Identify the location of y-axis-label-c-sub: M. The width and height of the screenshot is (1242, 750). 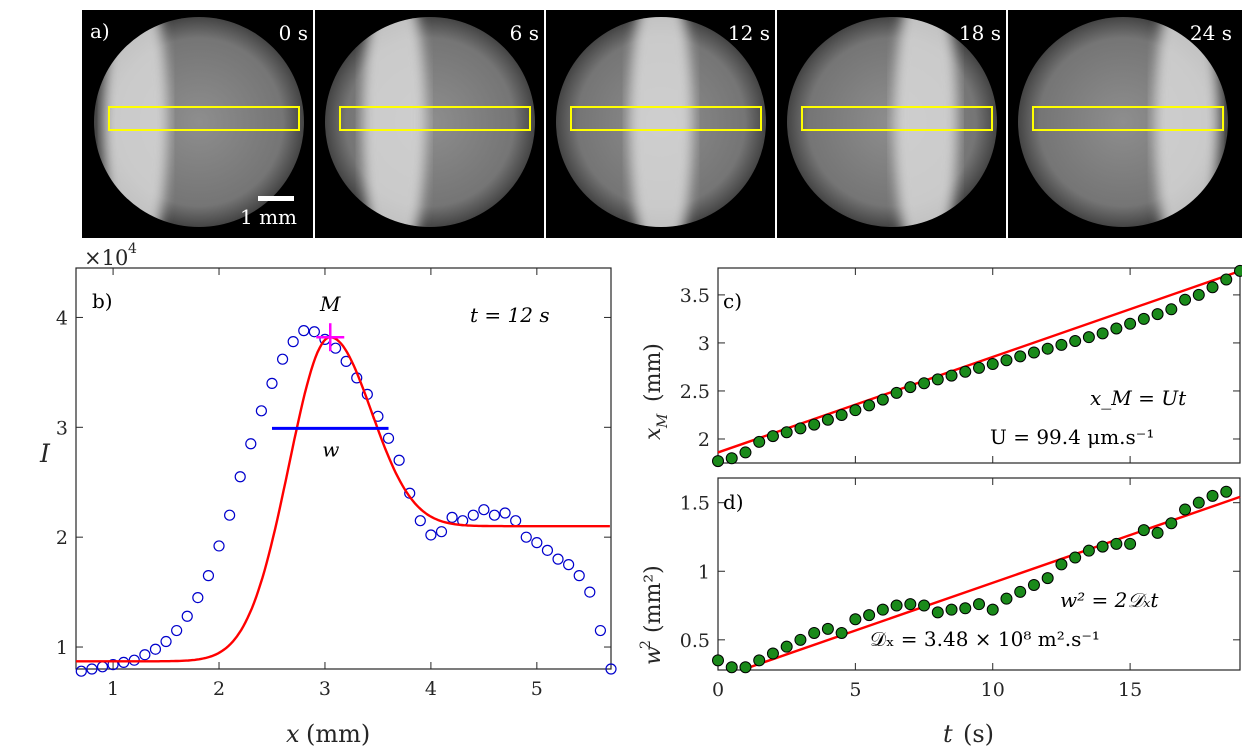
(663, 421).